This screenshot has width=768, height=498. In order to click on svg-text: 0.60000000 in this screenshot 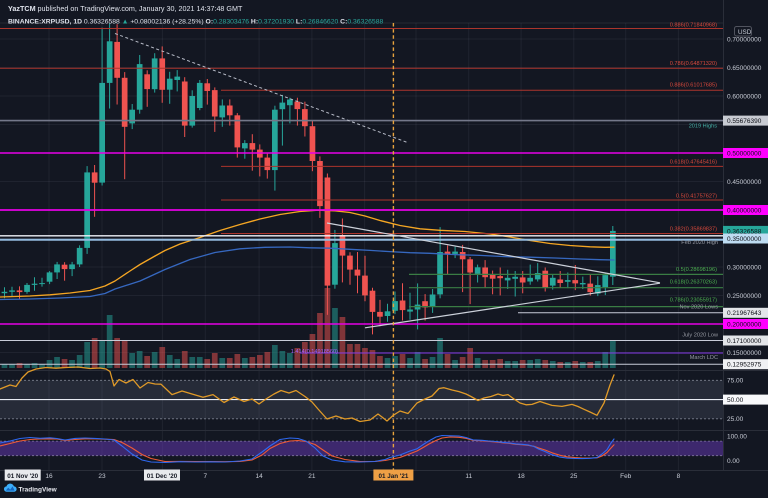, I will do `click(744, 96)`.